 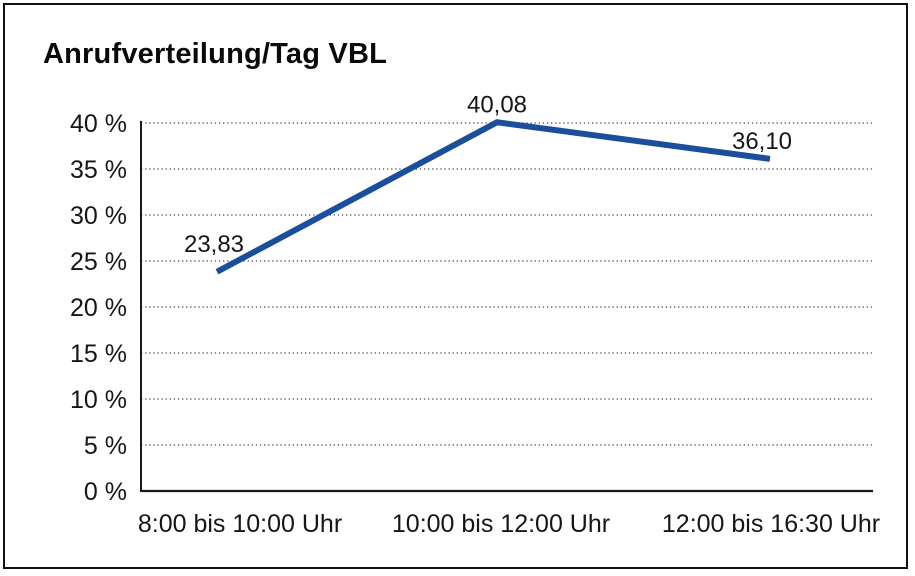 I want to click on y-tick-label: 5 %, so click(x=105, y=446).